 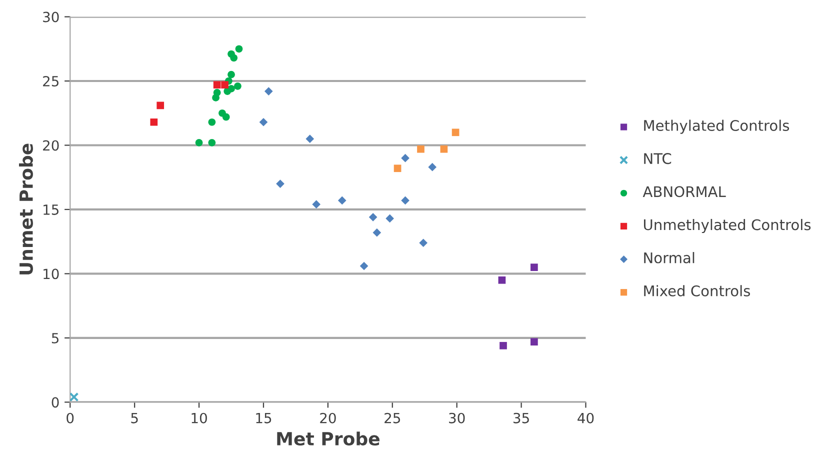 What do you see at coordinates (457, 418) in the screenshot?
I see `x-tick-label: 30` at bounding box center [457, 418].